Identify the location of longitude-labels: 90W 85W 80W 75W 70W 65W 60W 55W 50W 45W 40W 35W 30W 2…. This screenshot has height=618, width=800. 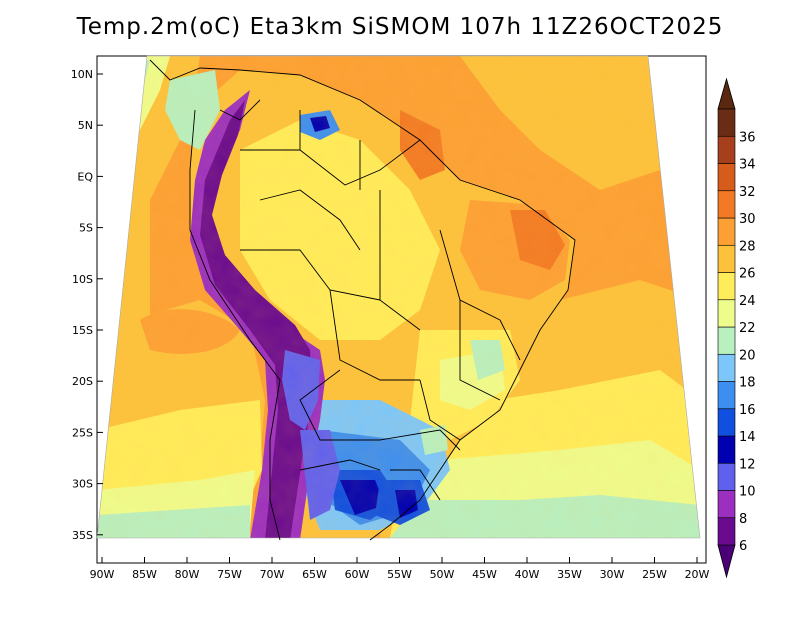
(400, 569).